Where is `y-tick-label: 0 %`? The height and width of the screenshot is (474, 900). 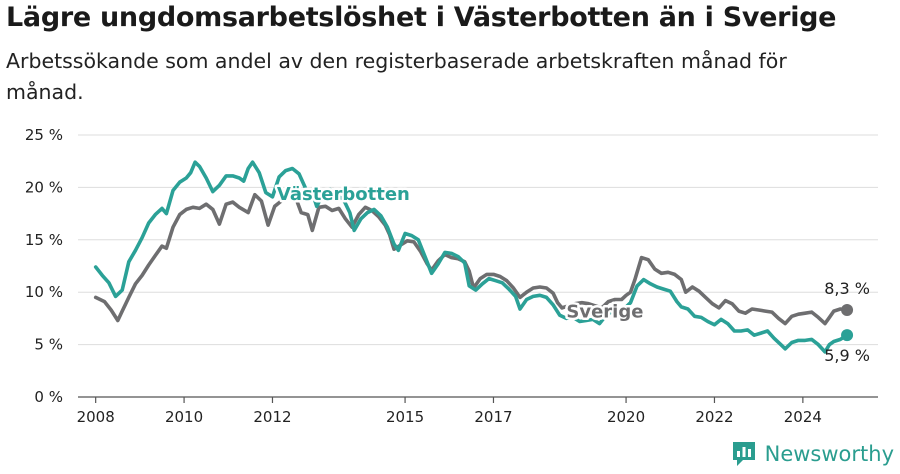 y-tick-label: 0 % is located at coordinates (48, 397).